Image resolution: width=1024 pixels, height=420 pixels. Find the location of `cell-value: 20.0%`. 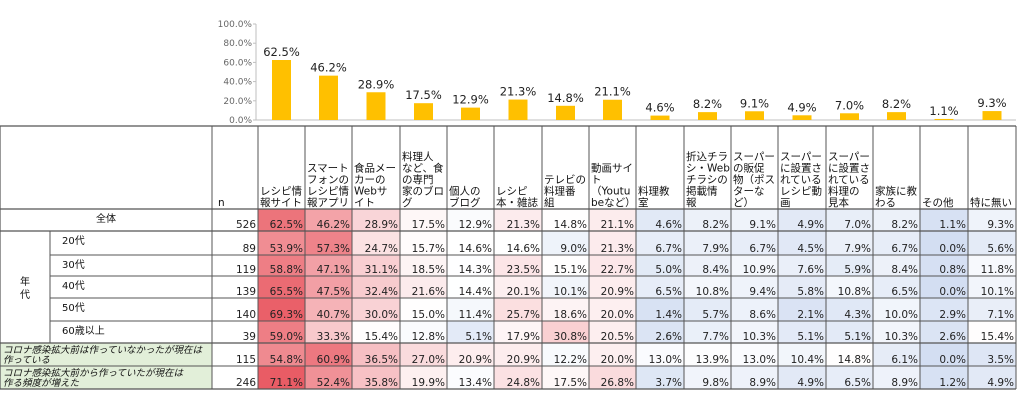

cell-value: 20.0% is located at coordinates (617, 315).